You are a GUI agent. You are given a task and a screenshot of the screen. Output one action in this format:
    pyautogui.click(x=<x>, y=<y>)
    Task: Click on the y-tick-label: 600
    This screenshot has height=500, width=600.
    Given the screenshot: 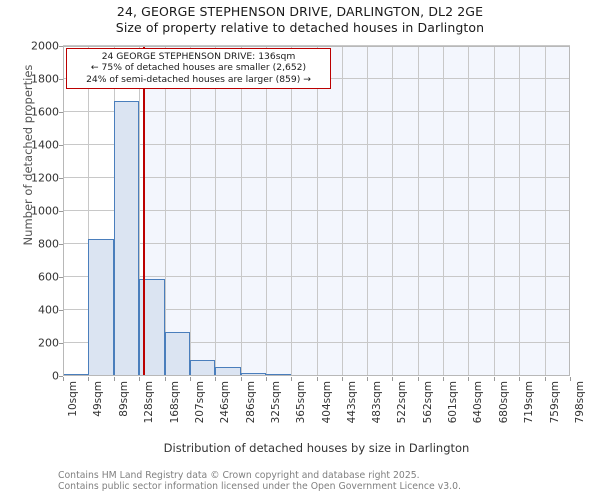 What is the action you would take?
    pyautogui.click(x=48, y=277)
    